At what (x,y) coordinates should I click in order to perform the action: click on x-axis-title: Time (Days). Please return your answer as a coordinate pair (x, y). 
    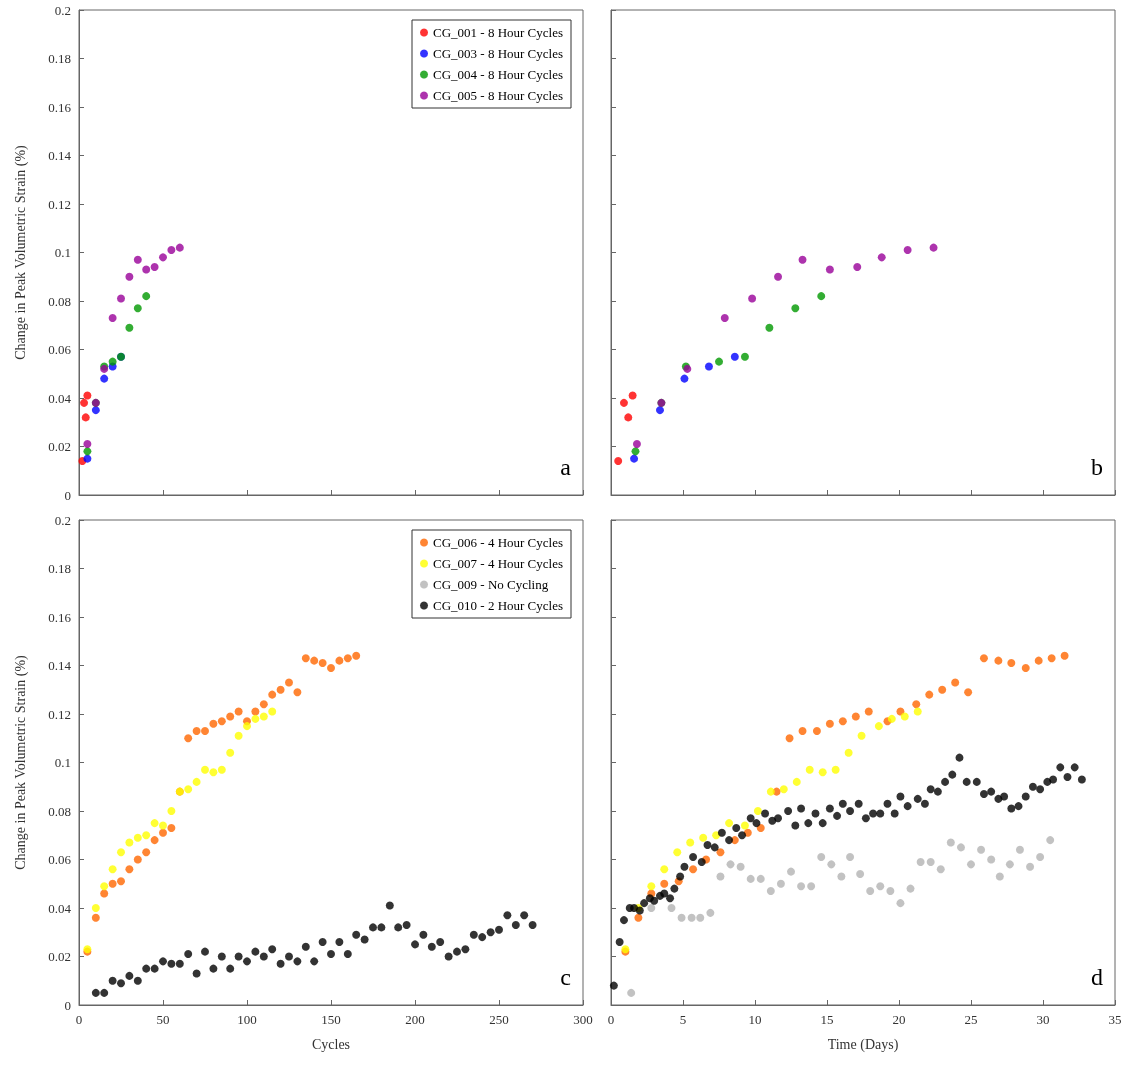
    Looking at the image, I should click on (863, 1044).